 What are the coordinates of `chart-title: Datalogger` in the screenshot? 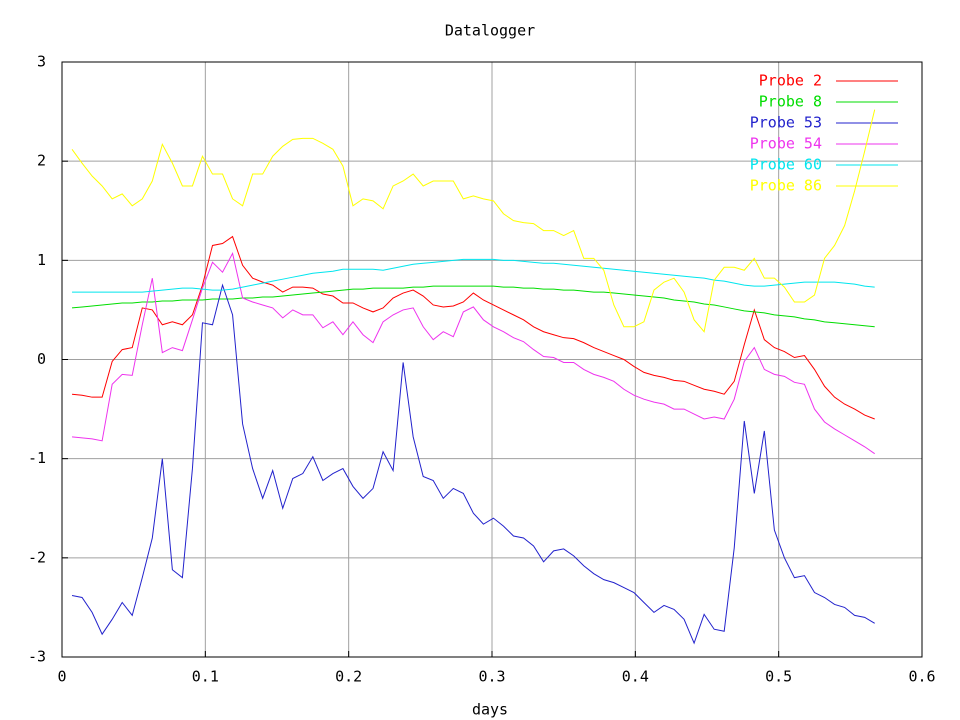 It's located at (490, 31).